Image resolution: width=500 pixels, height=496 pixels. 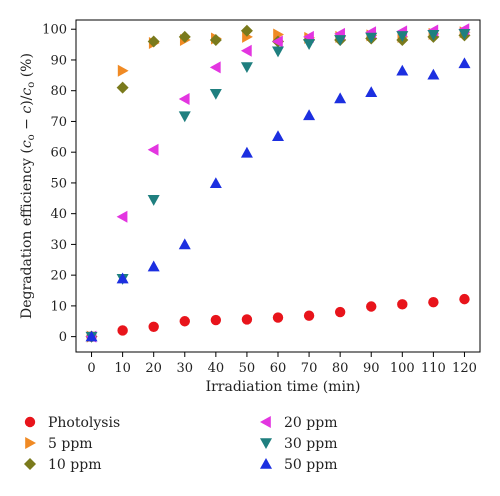 I want to click on x-tick-label: 100, so click(x=402, y=368).